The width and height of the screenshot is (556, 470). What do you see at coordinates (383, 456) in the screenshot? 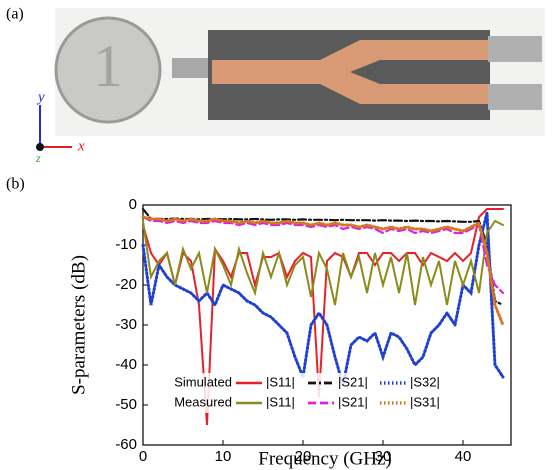
I see `x-tick-label: 30` at bounding box center [383, 456].